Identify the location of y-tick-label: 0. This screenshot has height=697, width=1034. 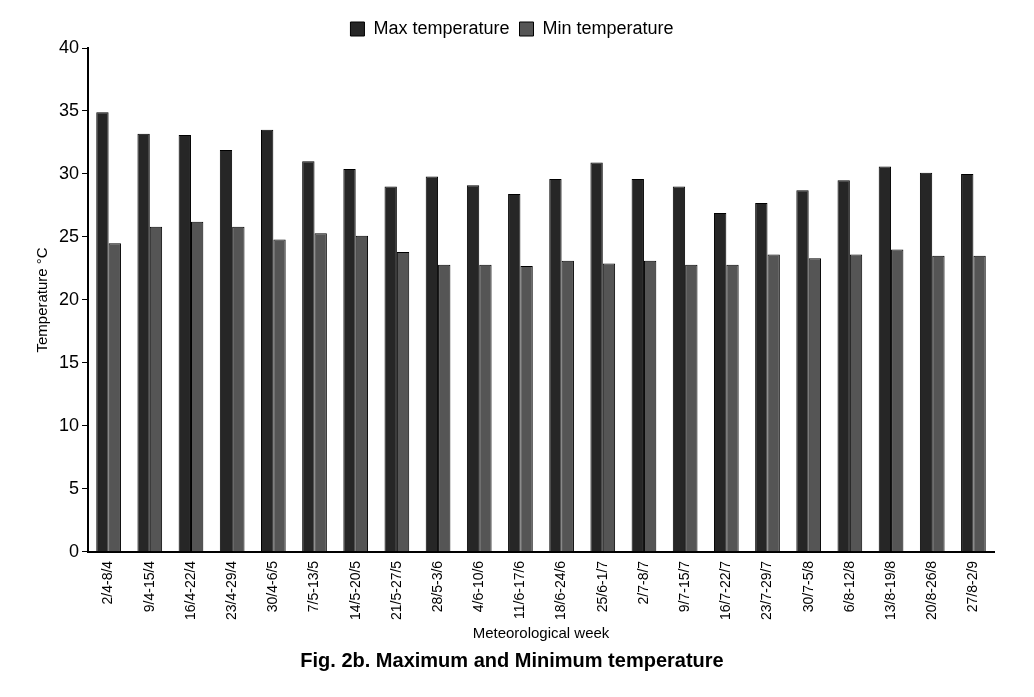
(74, 550).